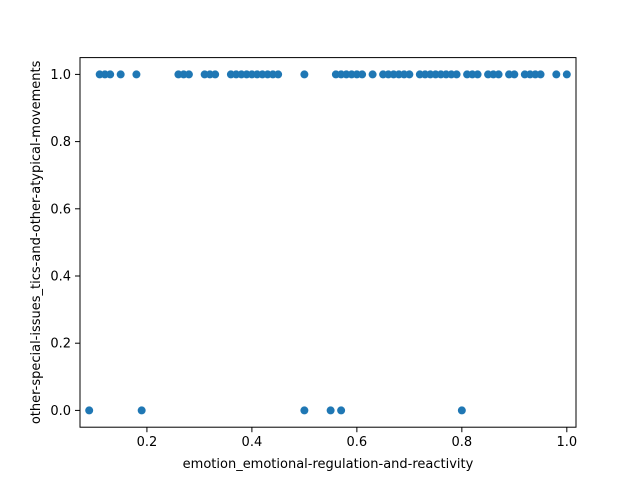 The height and width of the screenshot is (480, 640). What do you see at coordinates (60, 75) in the screenshot?
I see `y-tick-label: 1.0` at bounding box center [60, 75].